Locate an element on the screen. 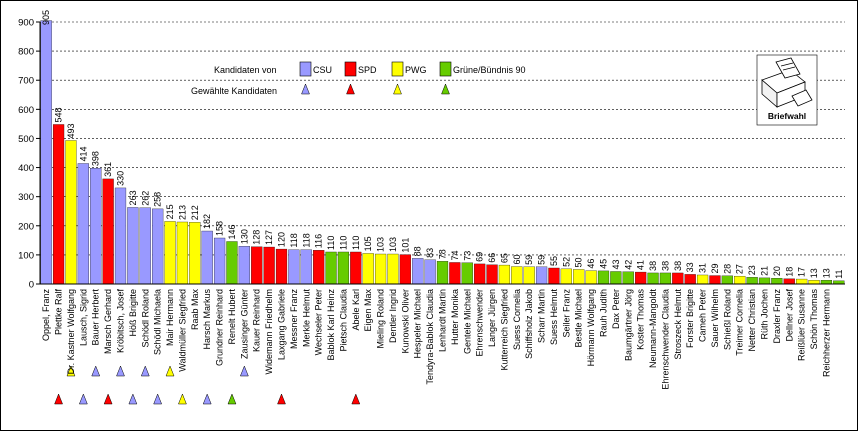  category-label: Zausinger Günter is located at coordinates (244, 324).